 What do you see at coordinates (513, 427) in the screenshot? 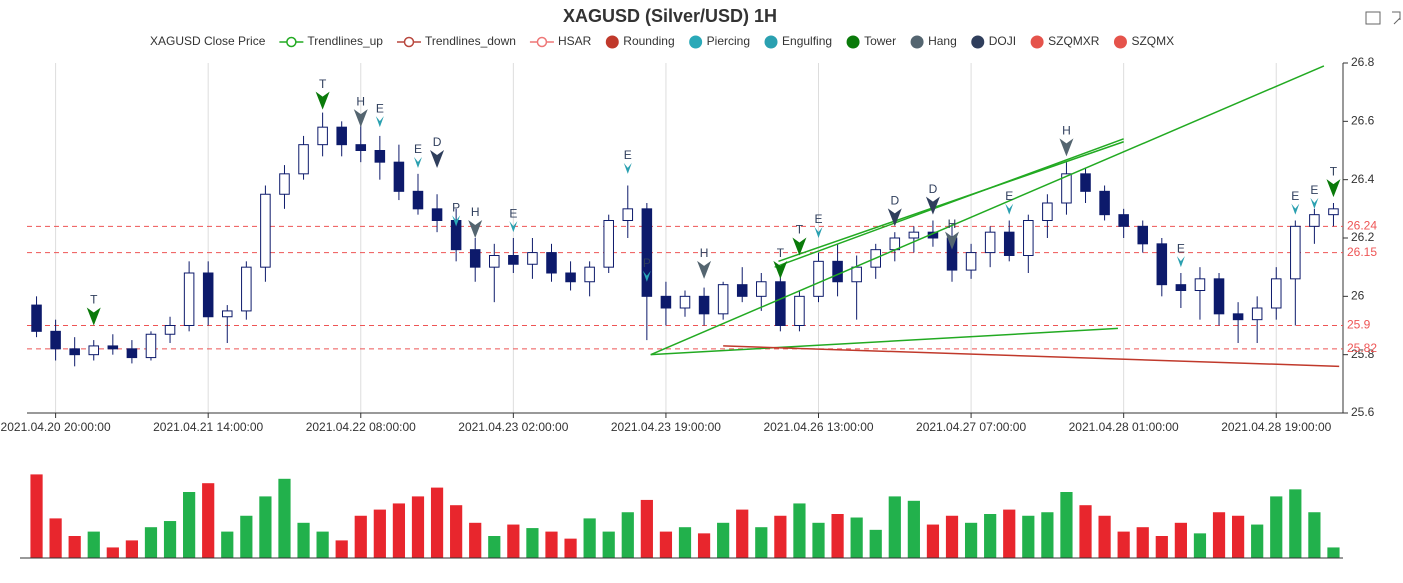
I see `x-tick-label: 2021.04.23 02:00:00` at bounding box center [513, 427].